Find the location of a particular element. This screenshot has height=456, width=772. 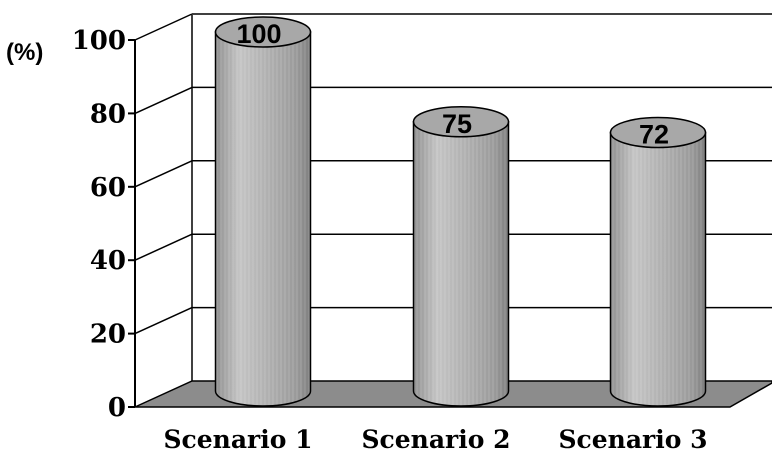

y-tick-label: 100 is located at coordinates (99, 41).